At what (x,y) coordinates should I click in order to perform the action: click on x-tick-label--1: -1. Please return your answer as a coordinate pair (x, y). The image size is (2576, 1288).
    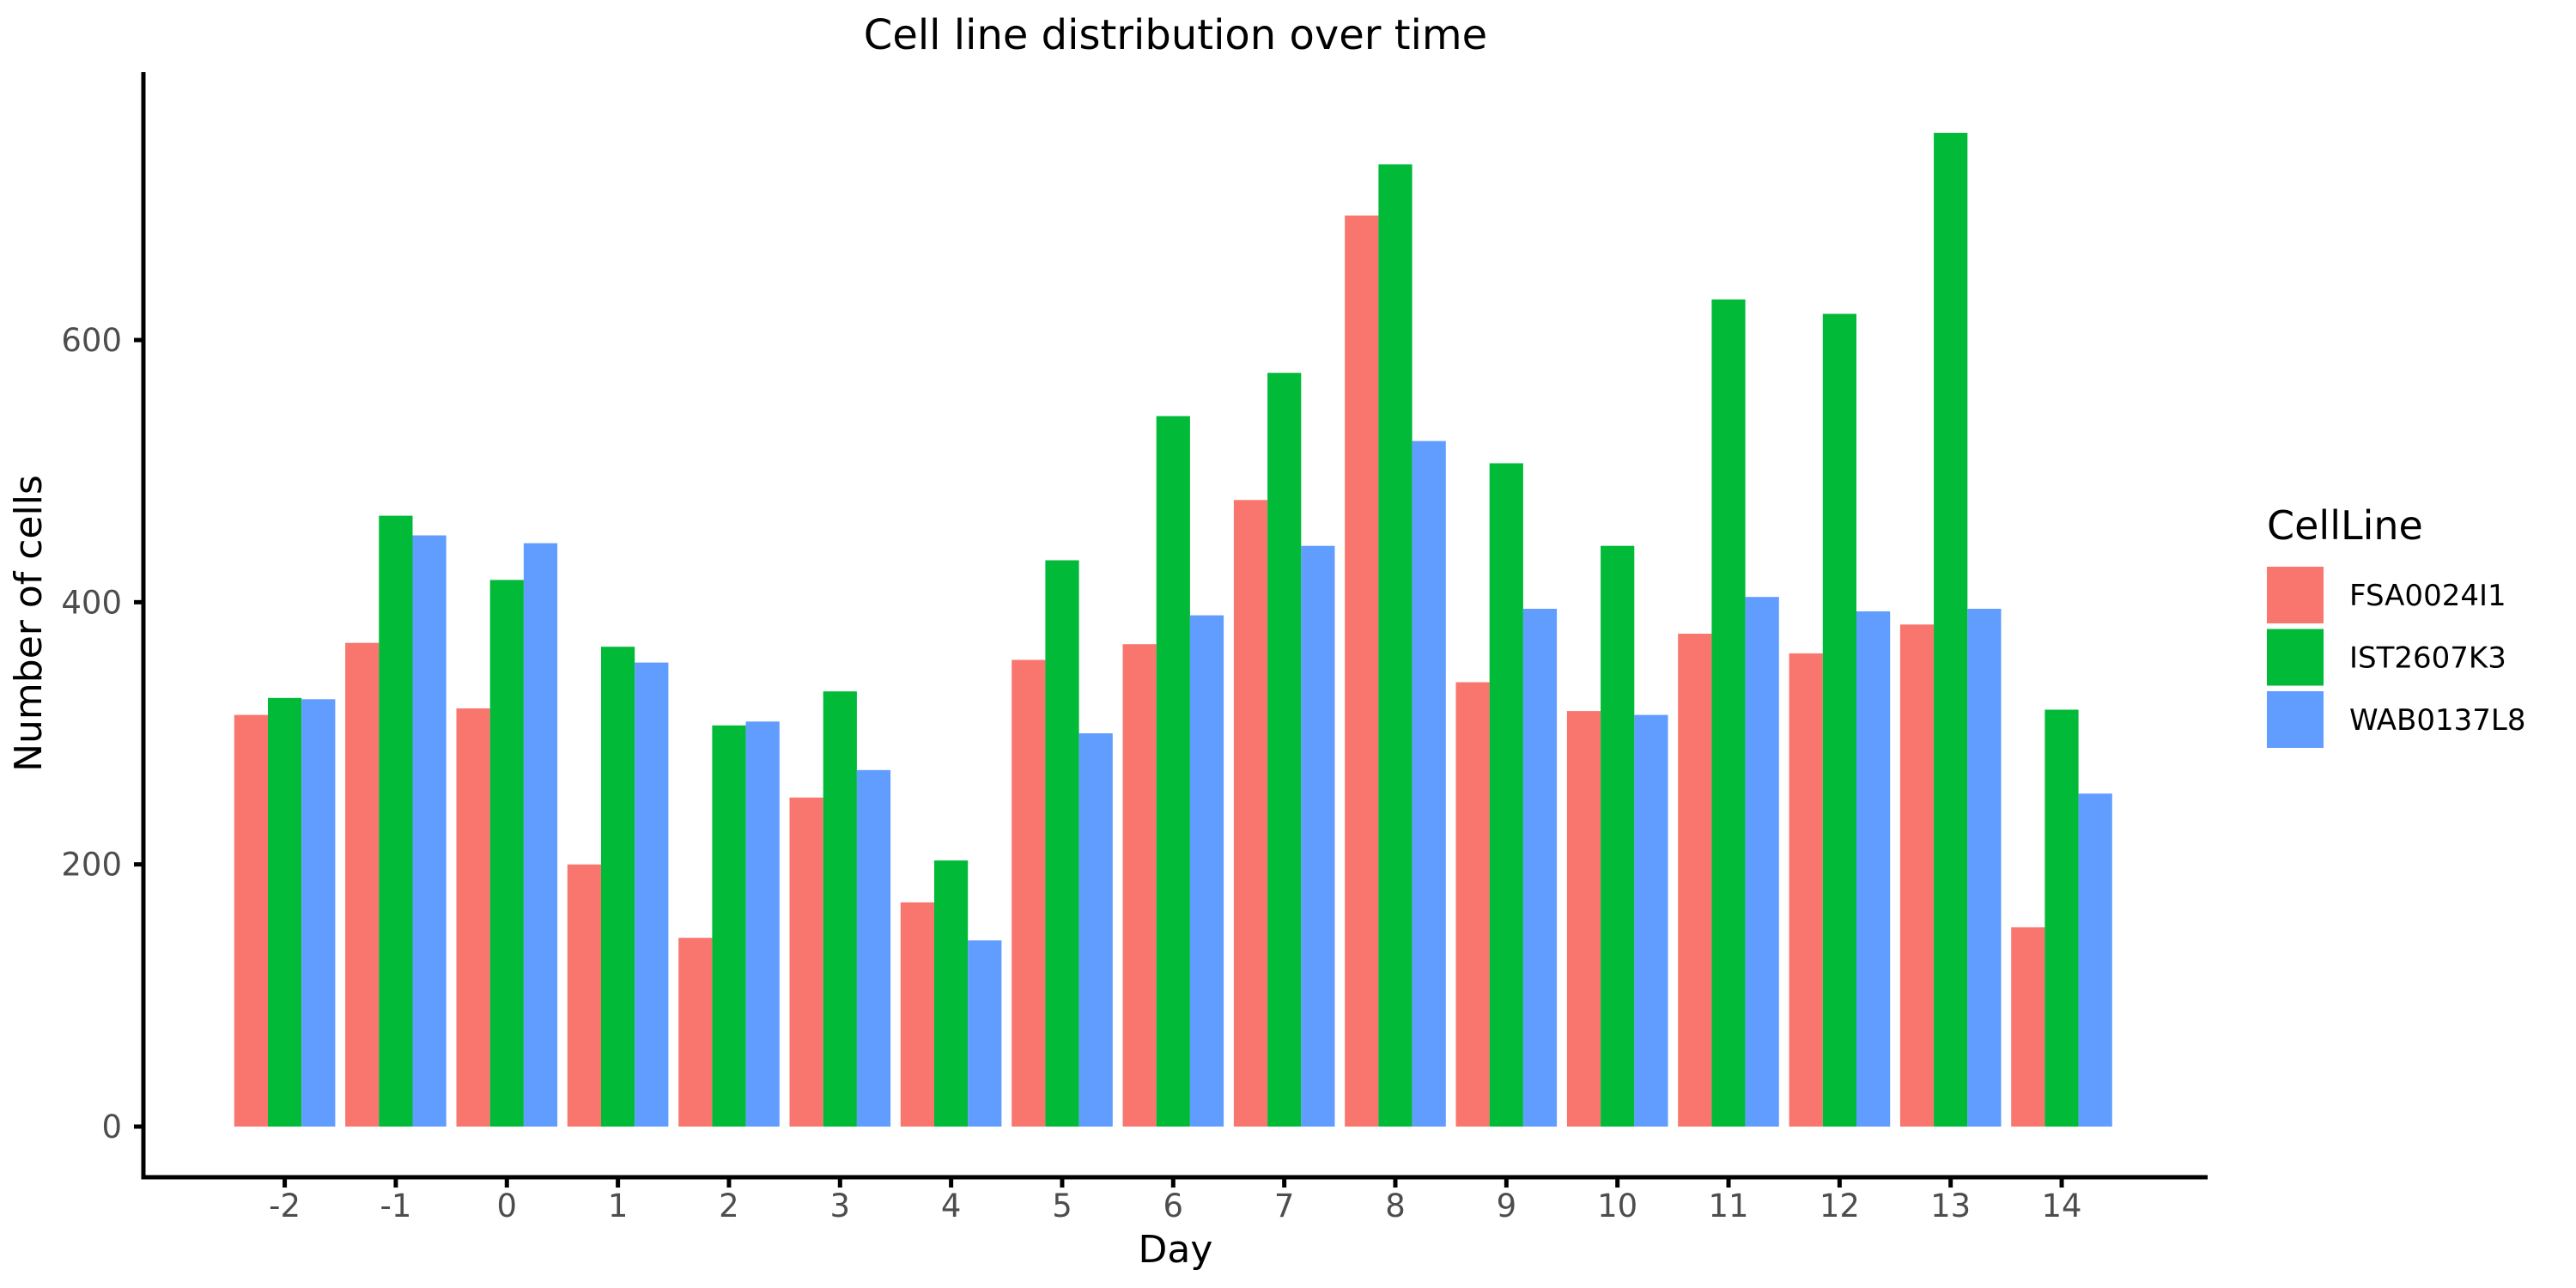
    Looking at the image, I should click on (396, 1206).